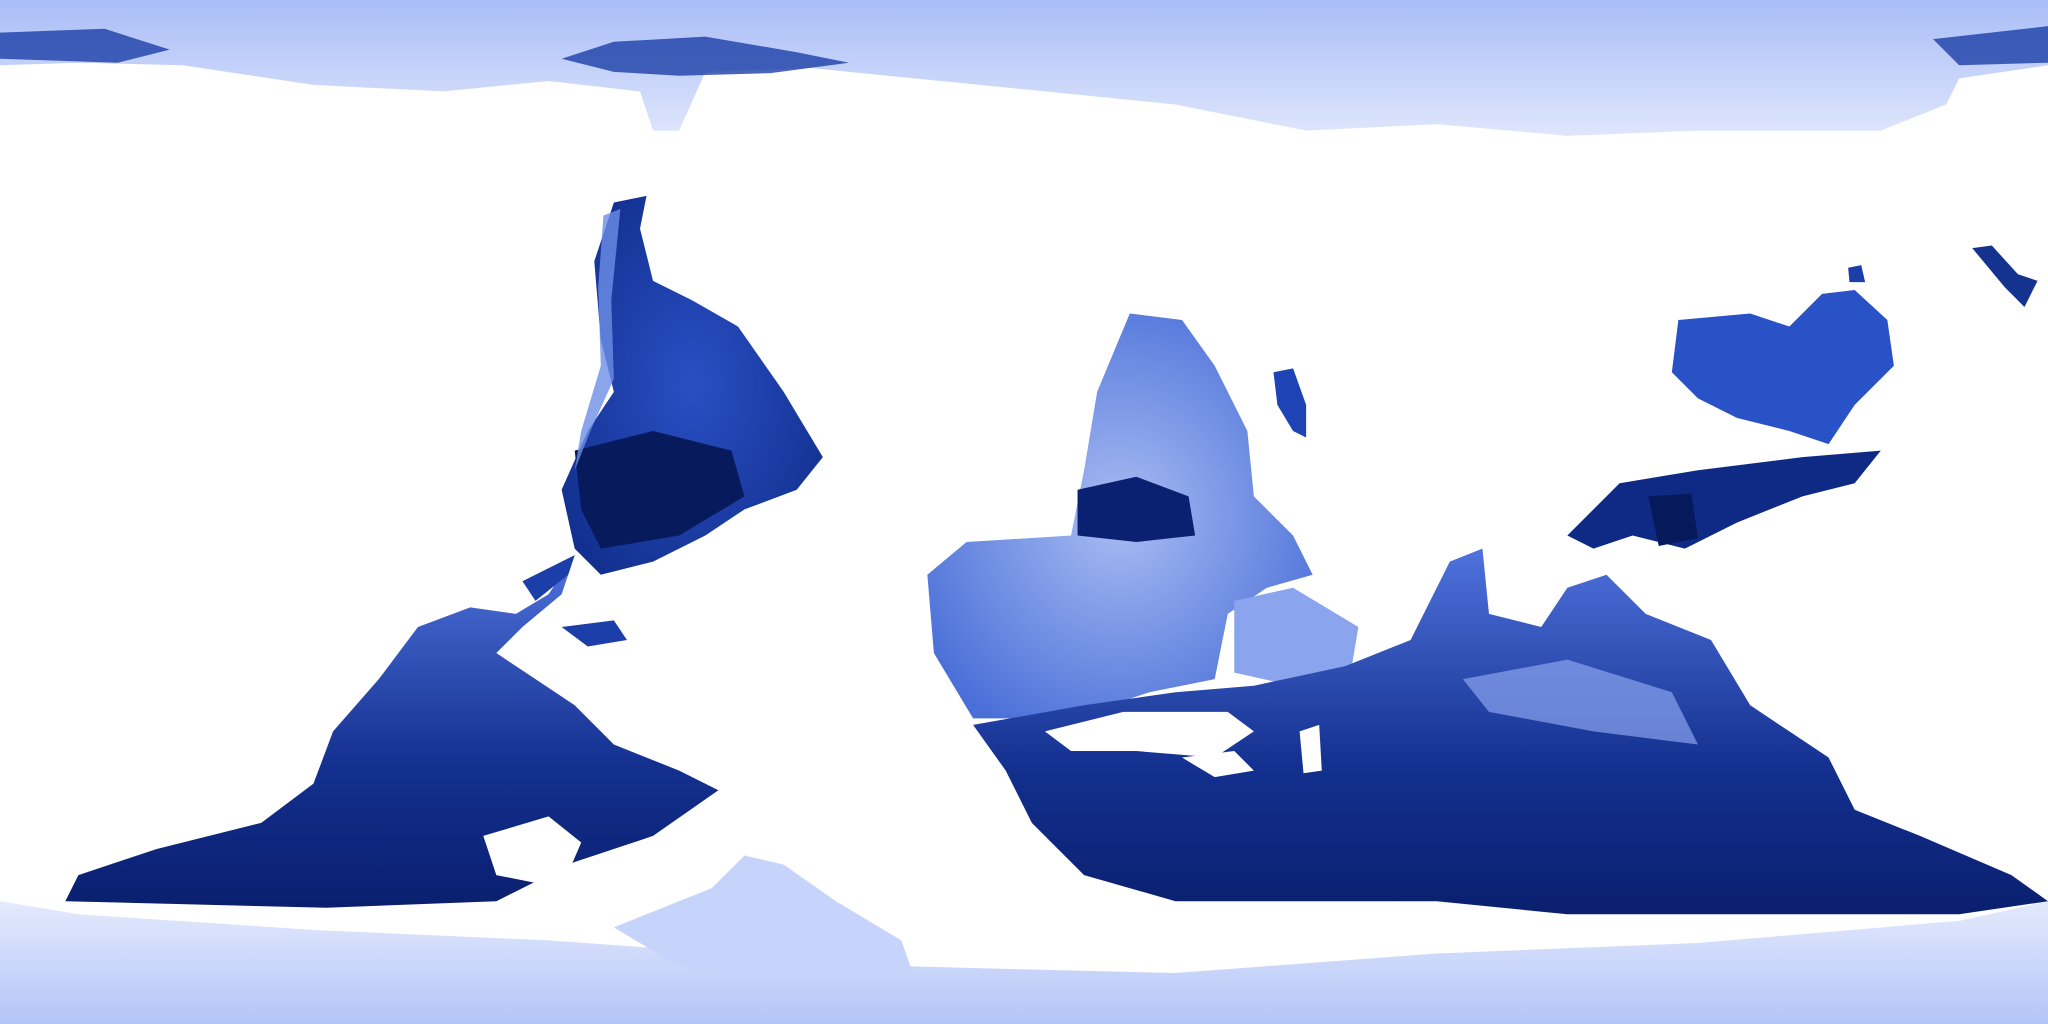 The image size is (2048, 1024). I want to click on mediterranean, so click(1149, 734).